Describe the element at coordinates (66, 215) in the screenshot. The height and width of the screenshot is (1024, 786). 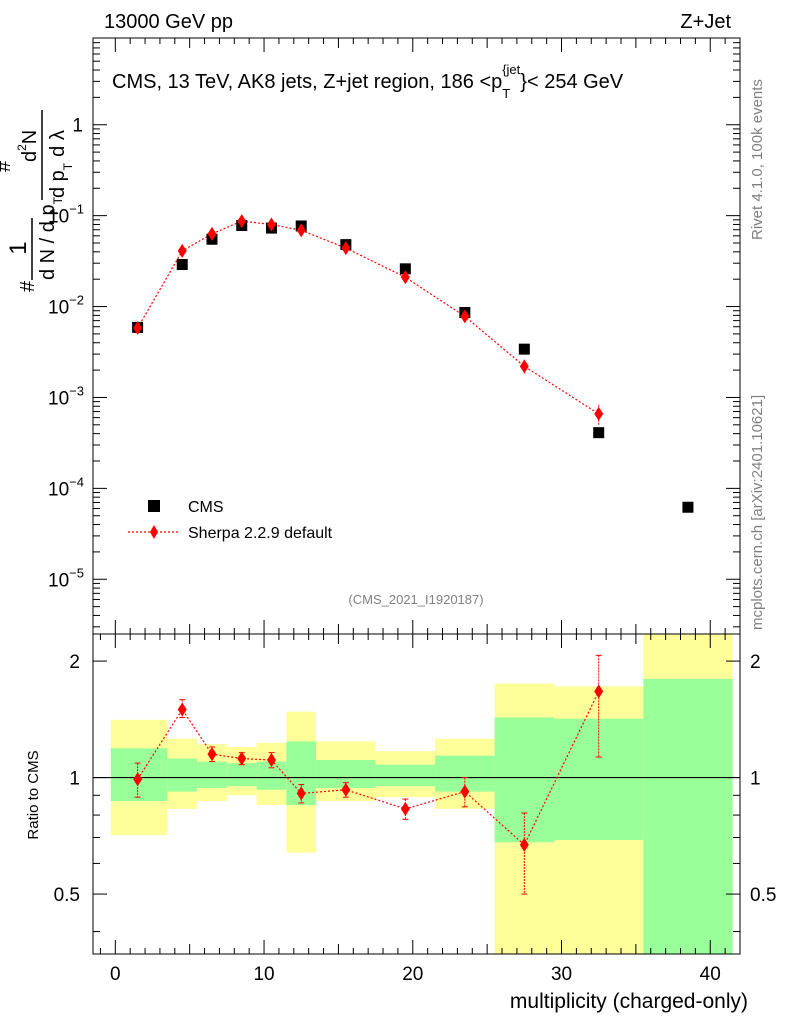
I see `main-y-tick-label: 10⁻¹` at that location.